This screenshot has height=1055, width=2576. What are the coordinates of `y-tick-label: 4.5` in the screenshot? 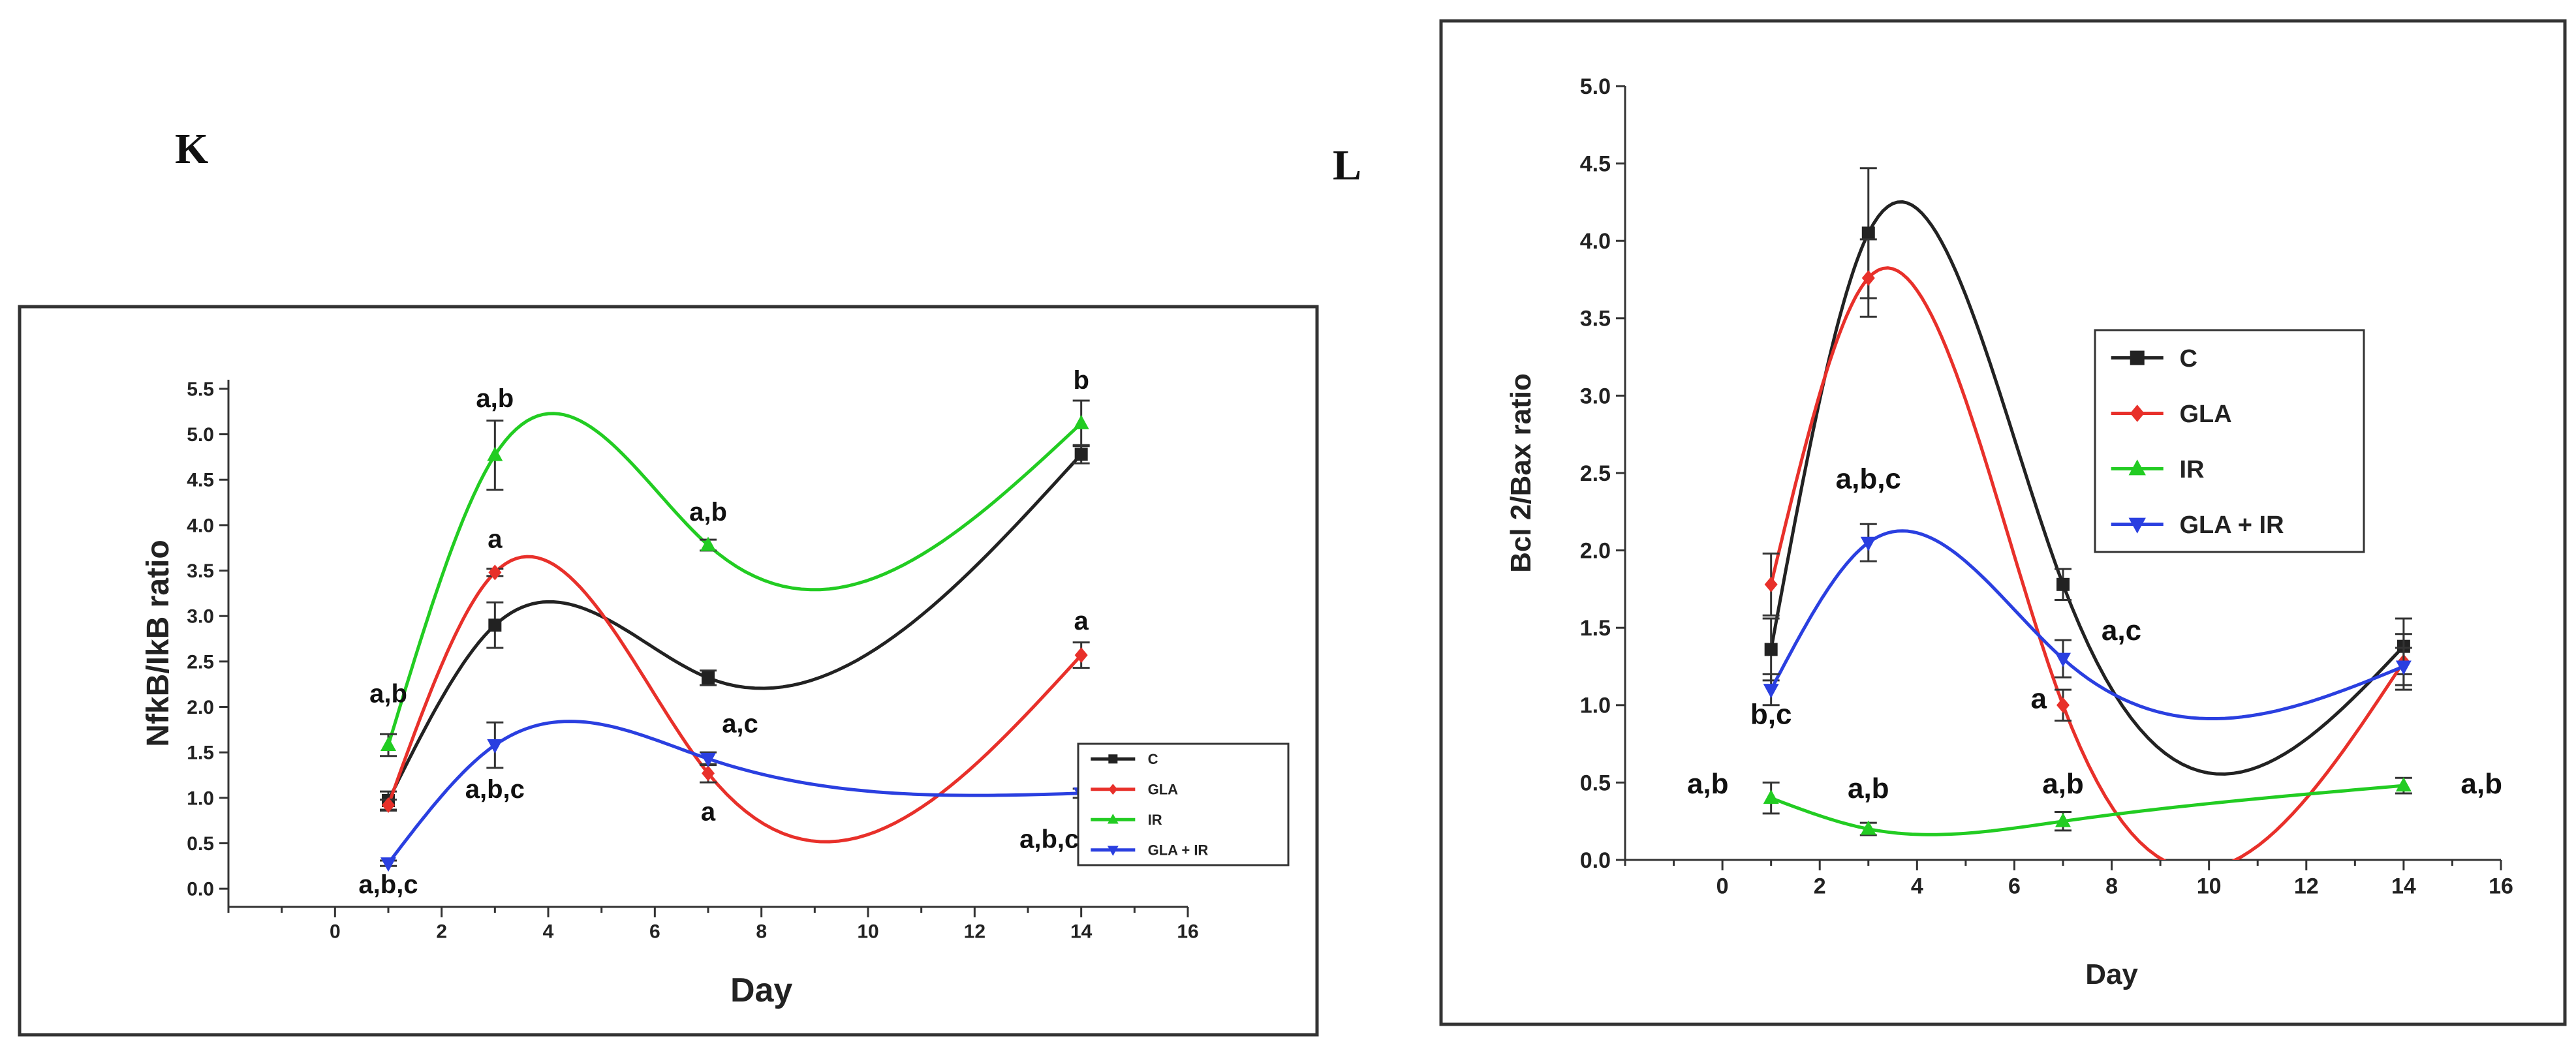 It's located at (1596, 164).